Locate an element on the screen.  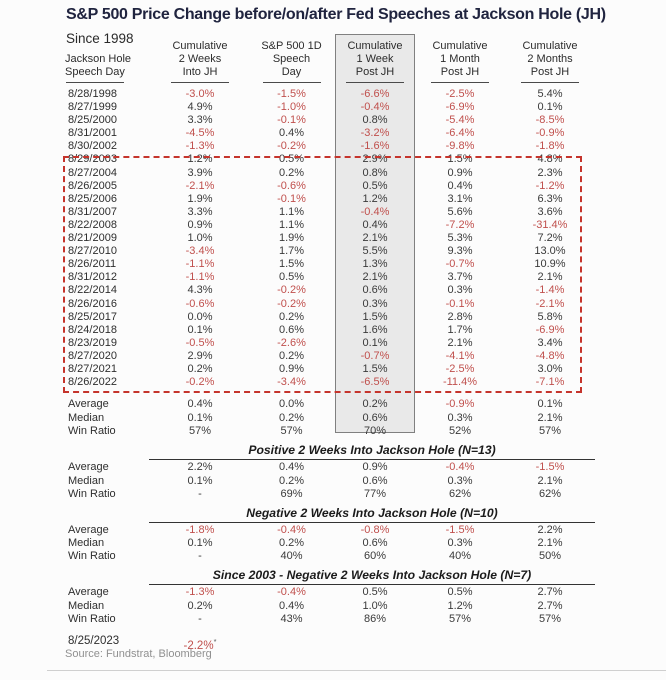
table-row: 8/31/2007 3.3% 1.1% -0.4% 5.6% 3.6% is located at coordinates (330, 212).